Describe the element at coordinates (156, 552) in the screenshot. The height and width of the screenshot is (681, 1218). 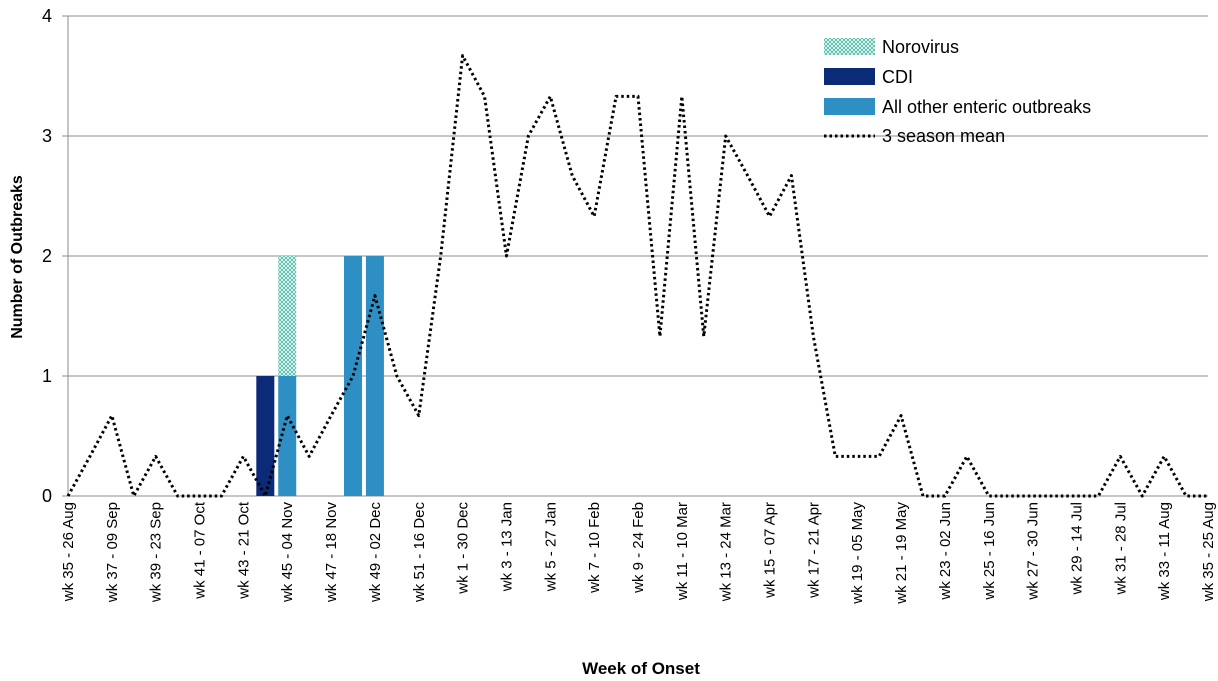
I see `x-tick-label: wk 39 - 23 Sep` at that location.